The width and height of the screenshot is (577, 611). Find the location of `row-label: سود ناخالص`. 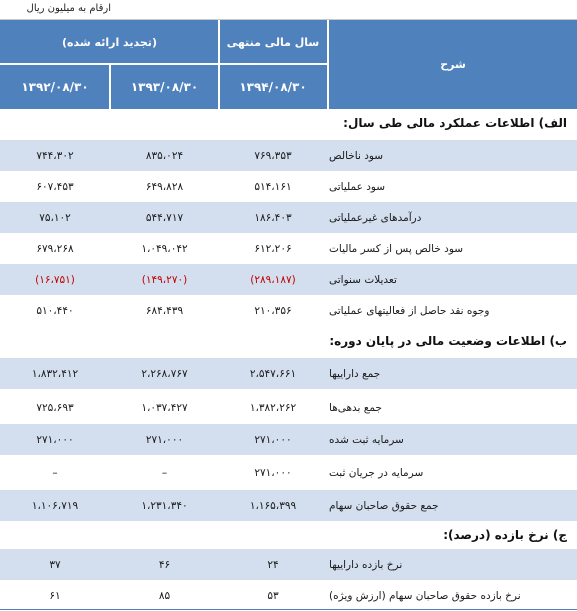

row-label: سود ناخالص is located at coordinates (356, 155).